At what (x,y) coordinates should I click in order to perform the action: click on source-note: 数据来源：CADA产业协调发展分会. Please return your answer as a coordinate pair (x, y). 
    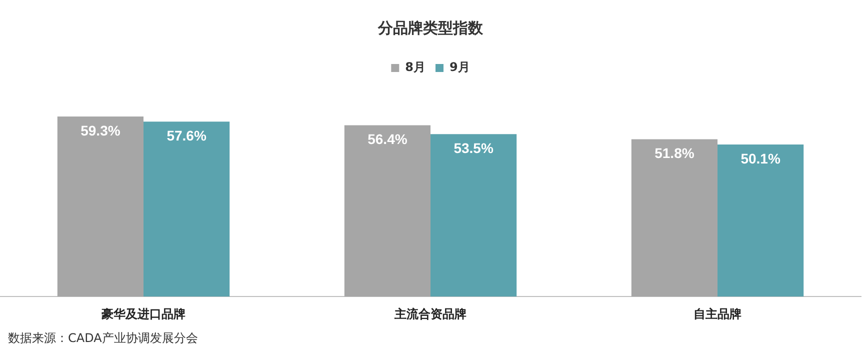
    Looking at the image, I should click on (103, 338).